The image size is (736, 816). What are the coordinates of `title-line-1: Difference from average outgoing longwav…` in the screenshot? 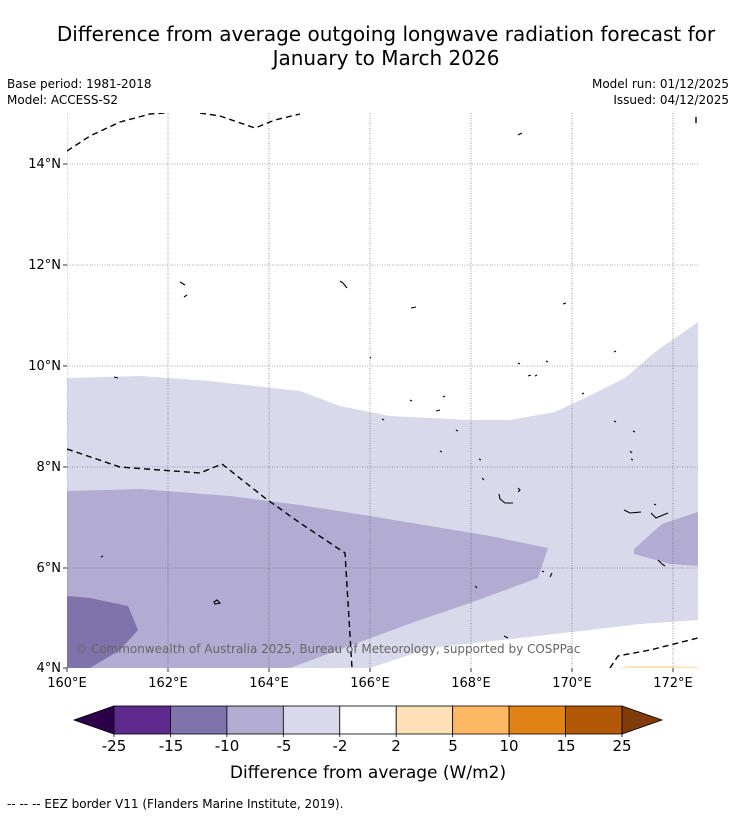 It's located at (386, 34).